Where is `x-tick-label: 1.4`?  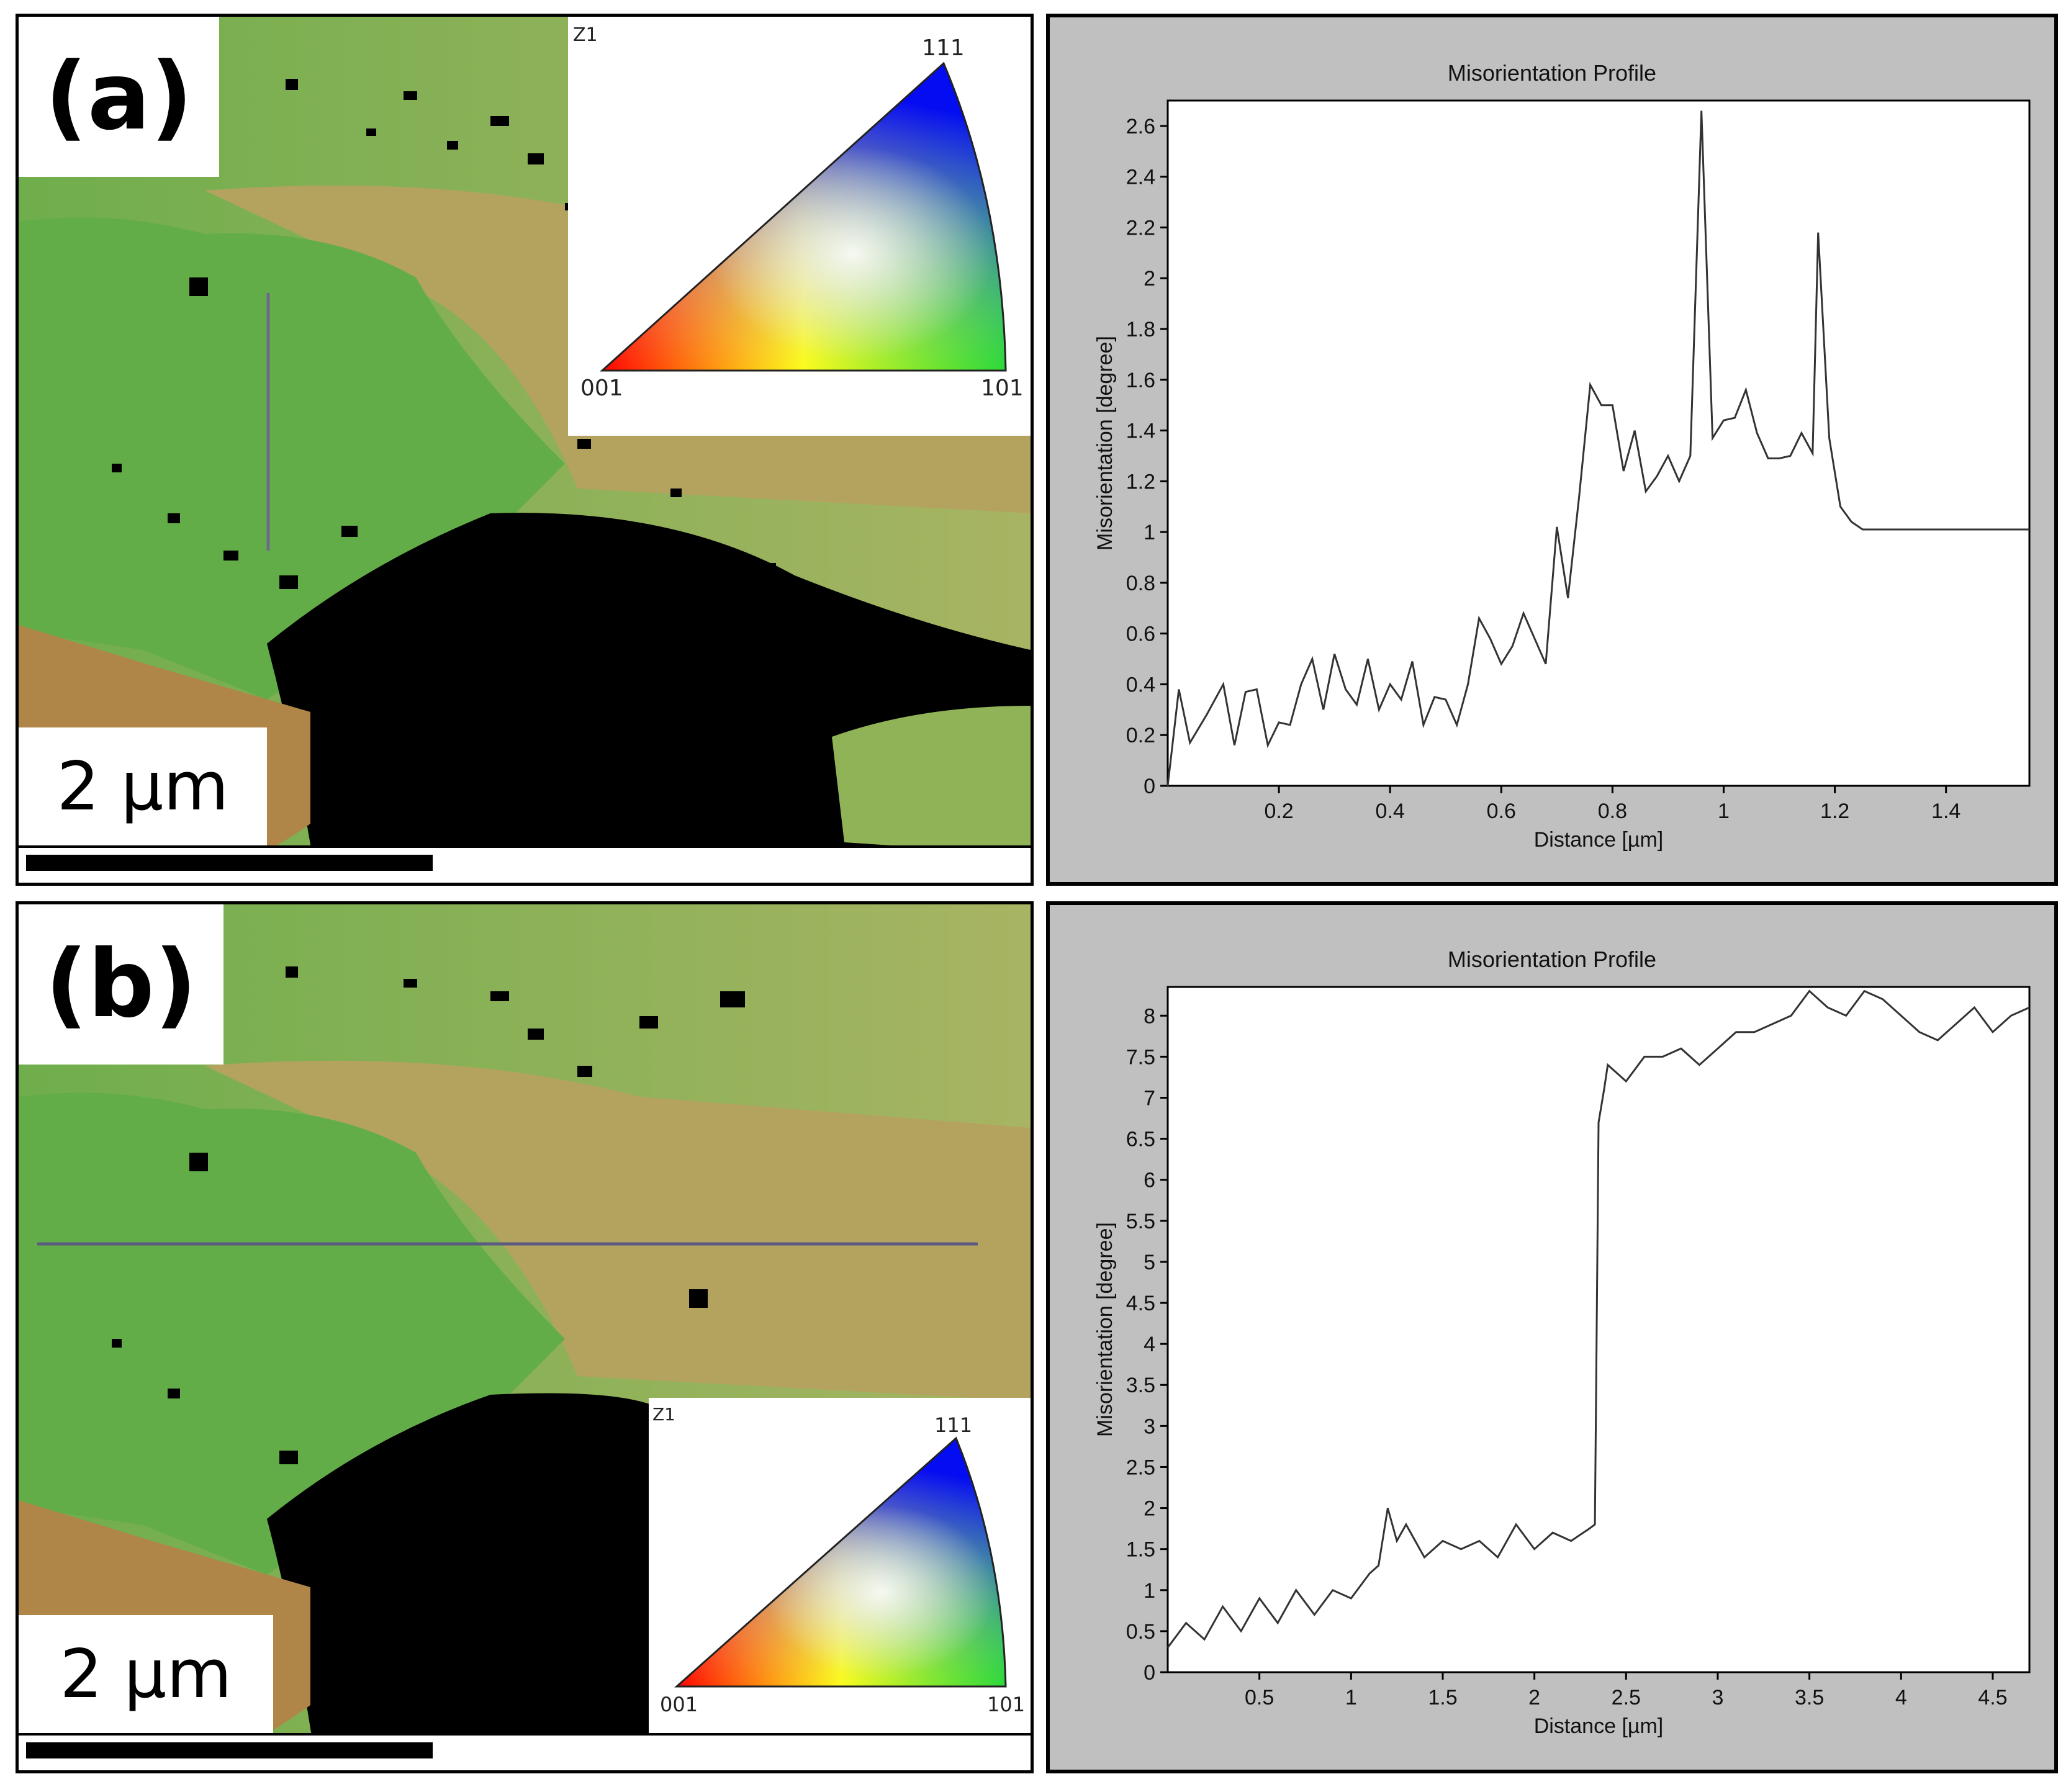
x-tick-label: 1.4 is located at coordinates (1945, 811).